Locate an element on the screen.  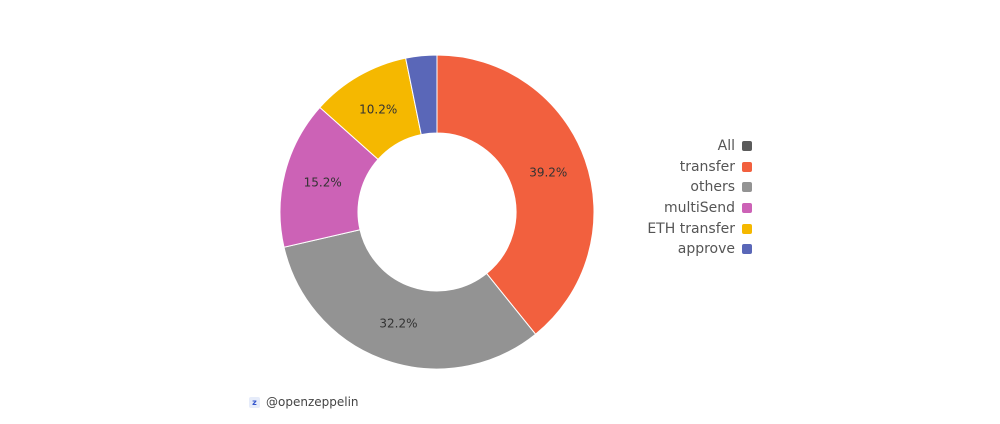
slice-label: 32.2% is located at coordinates (398, 324).